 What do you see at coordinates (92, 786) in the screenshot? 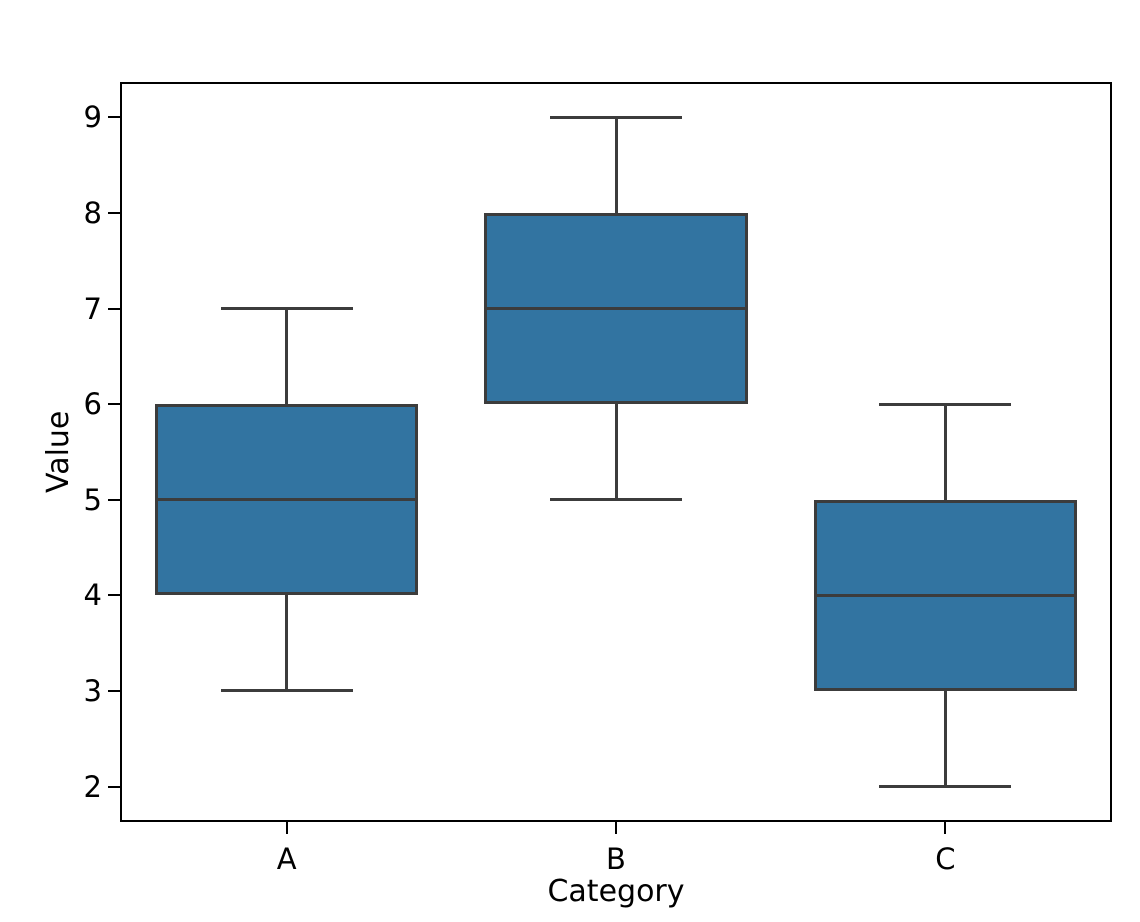
I see `y-tick-label: 2` at bounding box center [92, 786].